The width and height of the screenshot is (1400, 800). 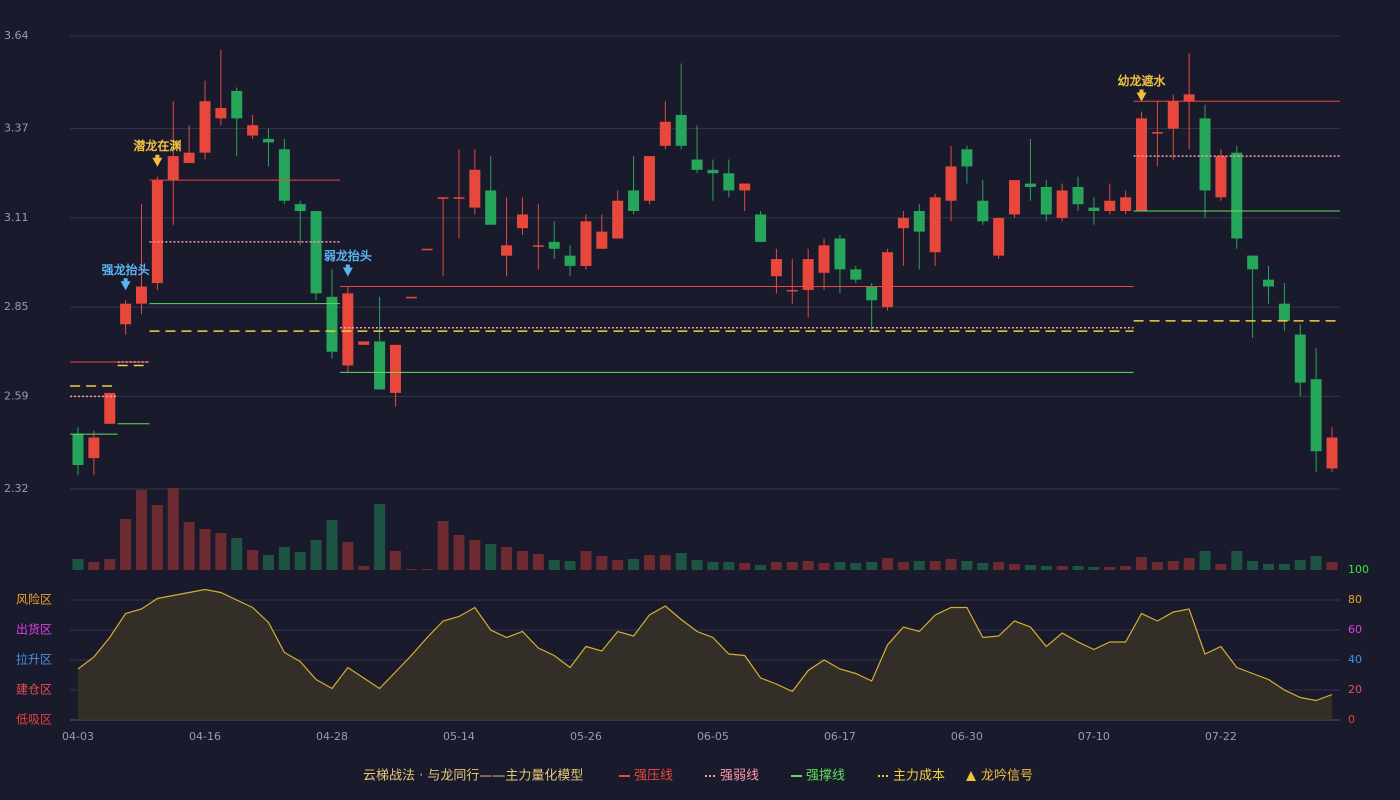 I want to click on y2-tick-label: 40, so click(x=1355, y=659).